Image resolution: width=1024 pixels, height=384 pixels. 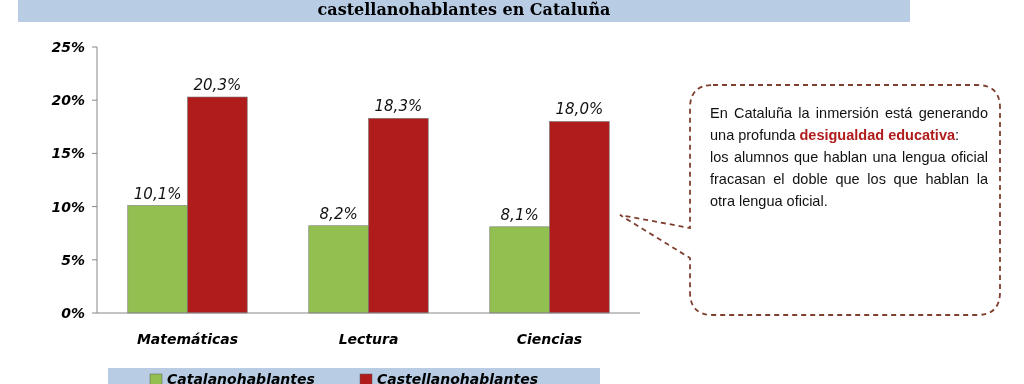 What do you see at coordinates (549, 339) in the screenshot?
I see `x-tick-label: Ciencias` at bounding box center [549, 339].